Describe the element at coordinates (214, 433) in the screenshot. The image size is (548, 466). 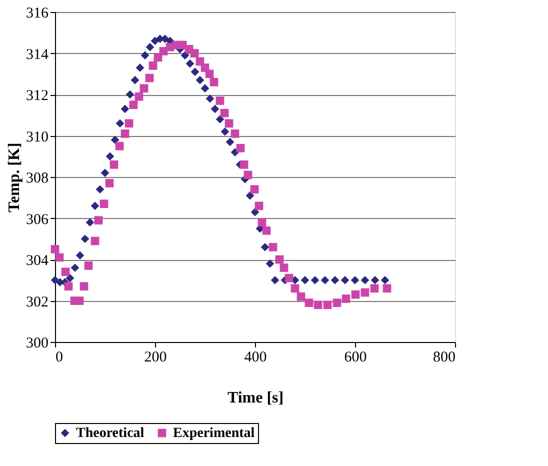
I see `legend-label: Experimental` at that location.